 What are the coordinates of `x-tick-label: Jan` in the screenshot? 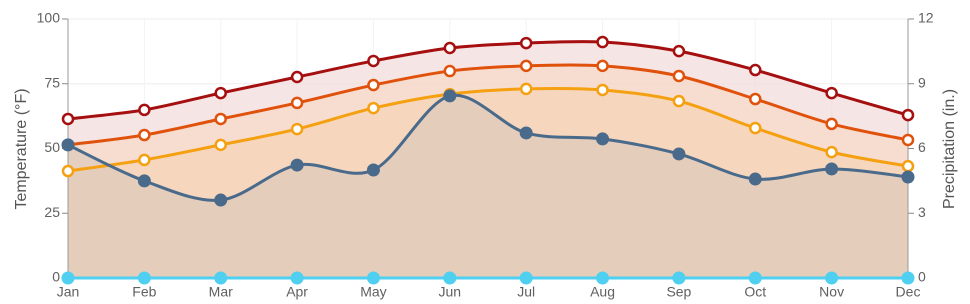 It's located at (68, 292).